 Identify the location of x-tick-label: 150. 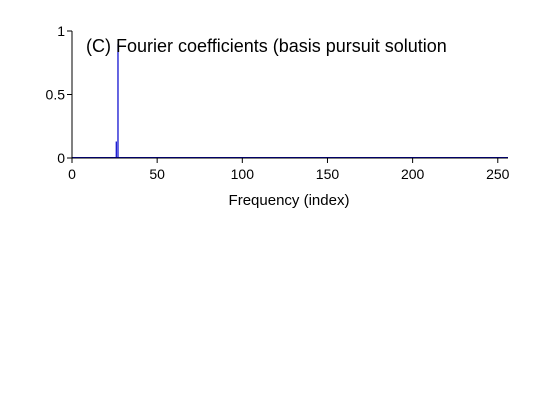
(328, 174).